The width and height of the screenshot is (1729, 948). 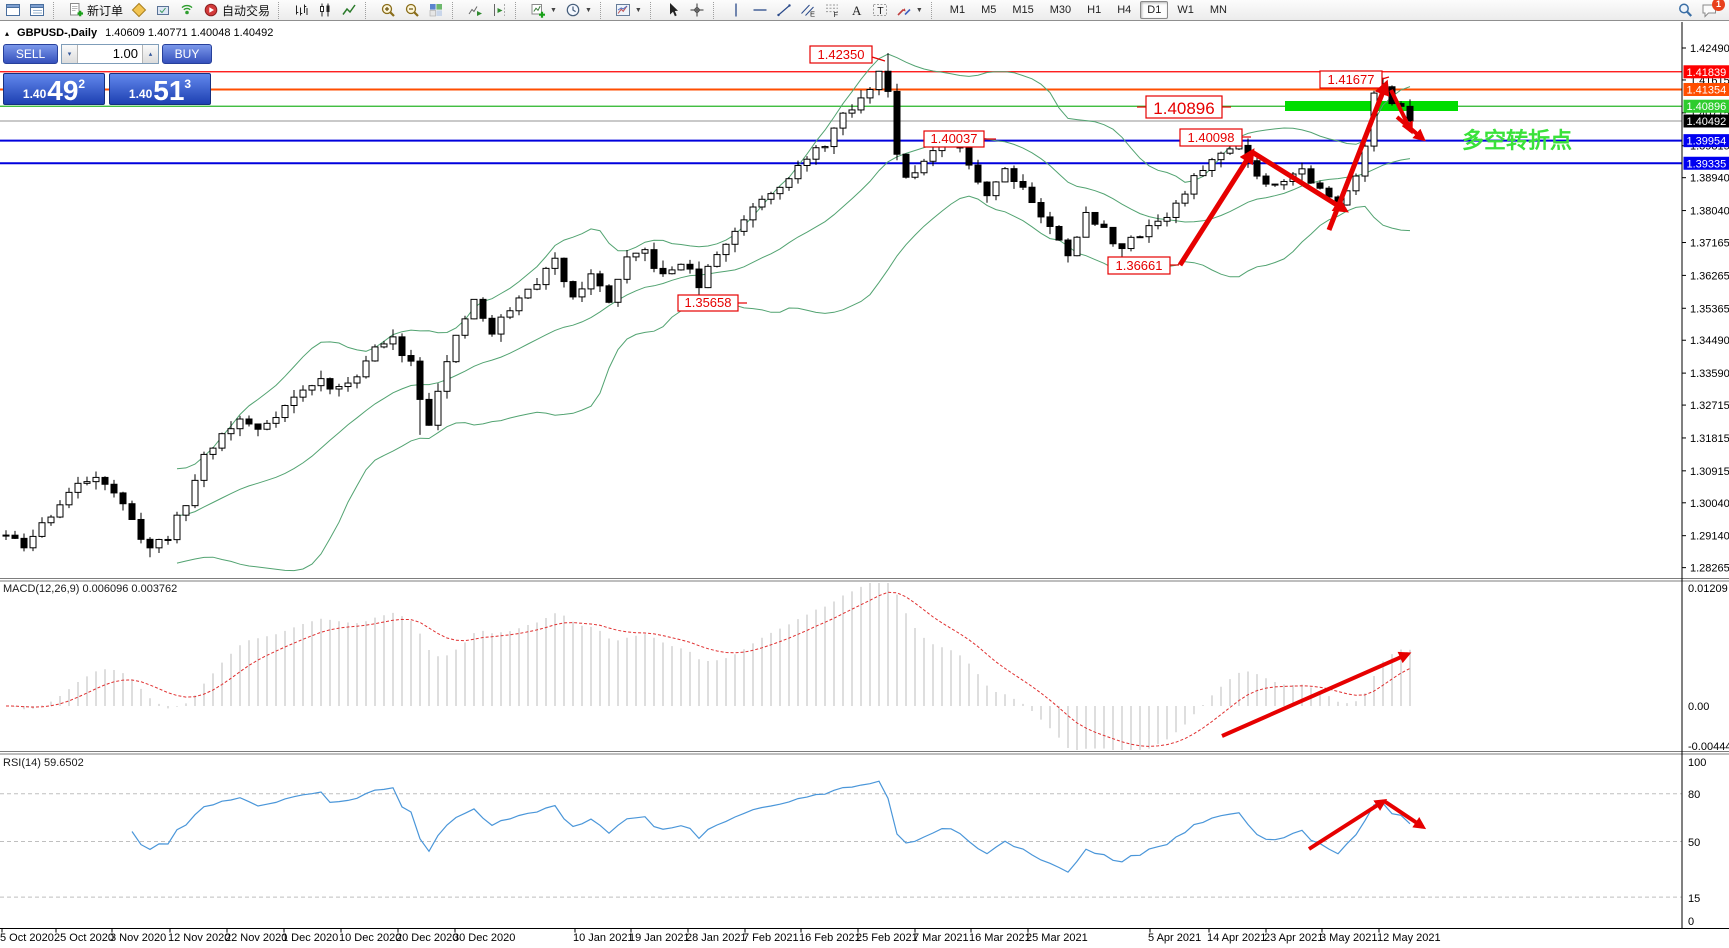 I want to click on strategy-tester-button, so click(x=163, y=10).